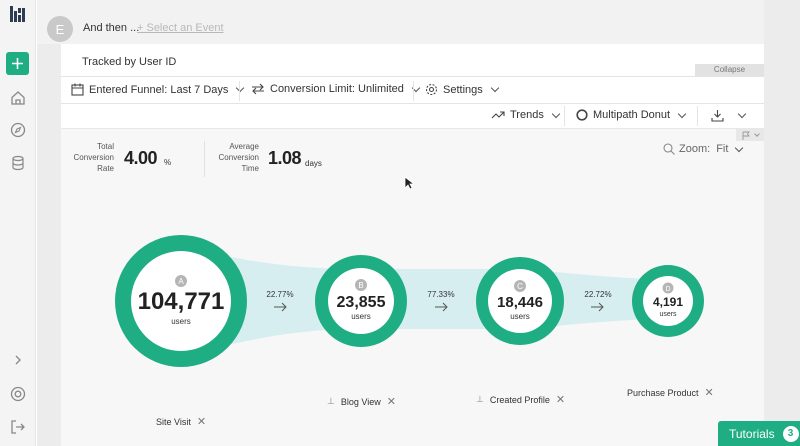 This screenshot has height=446, width=800. What do you see at coordinates (667, 289) in the screenshot?
I see `node-letter-d: D` at bounding box center [667, 289].